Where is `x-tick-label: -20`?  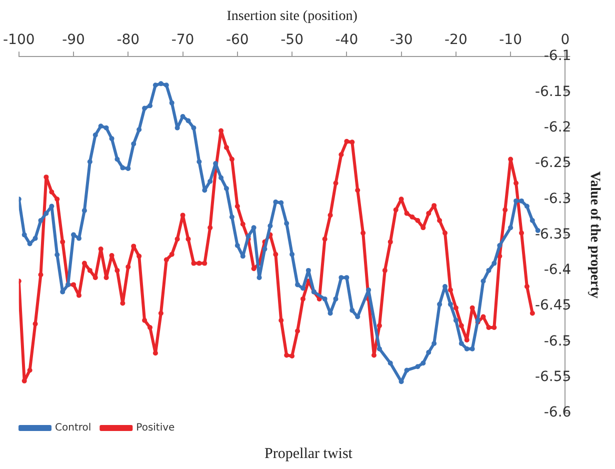
x-tick-label: -20 is located at coordinates (456, 40).